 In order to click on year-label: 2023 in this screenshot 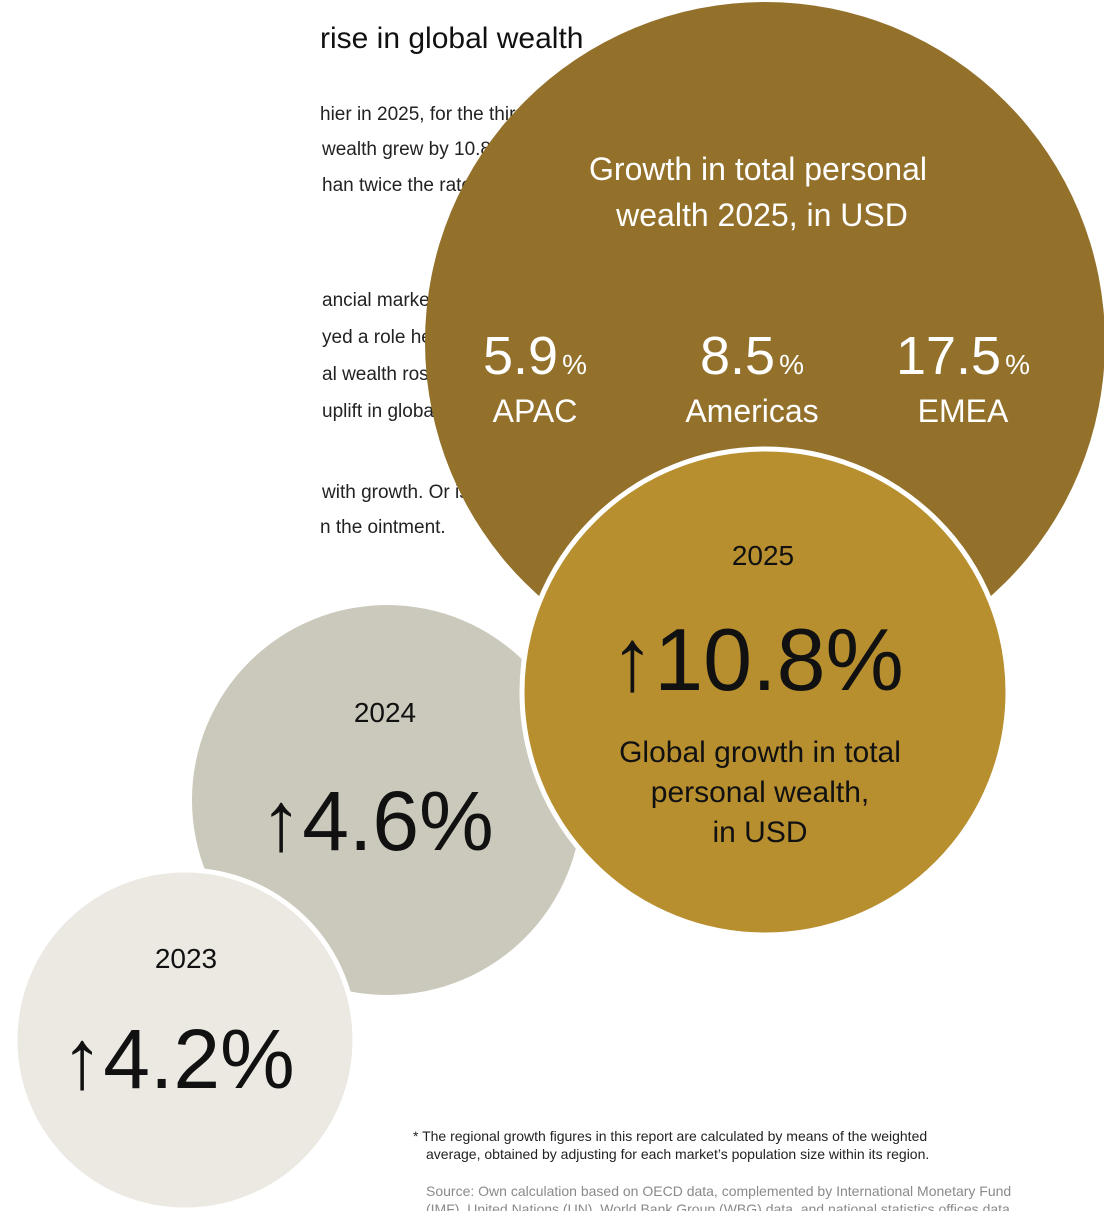, I will do `click(186, 958)`.